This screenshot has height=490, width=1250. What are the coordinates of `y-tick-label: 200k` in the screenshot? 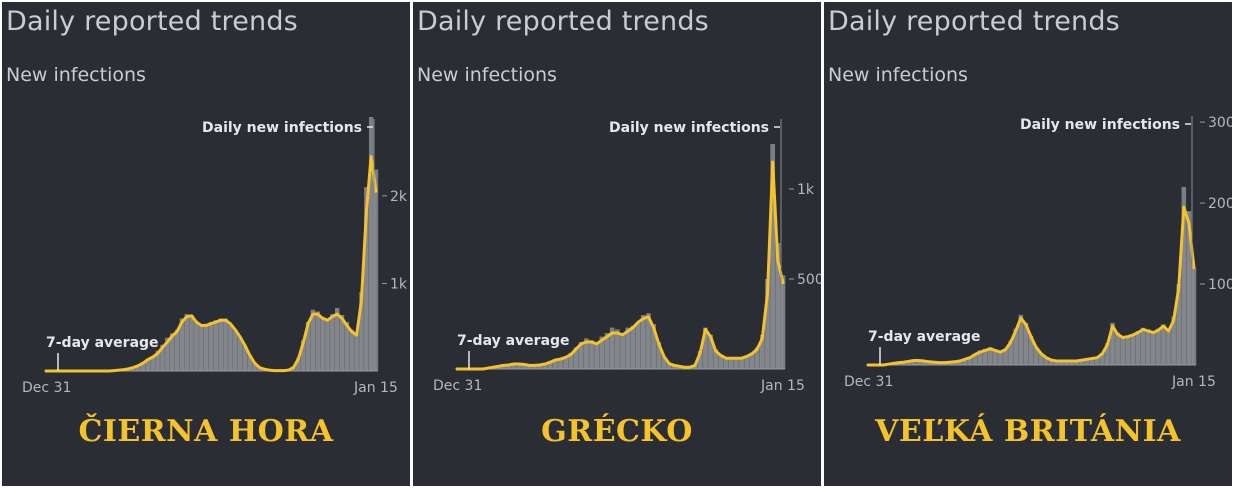 It's located at (1220, 204).